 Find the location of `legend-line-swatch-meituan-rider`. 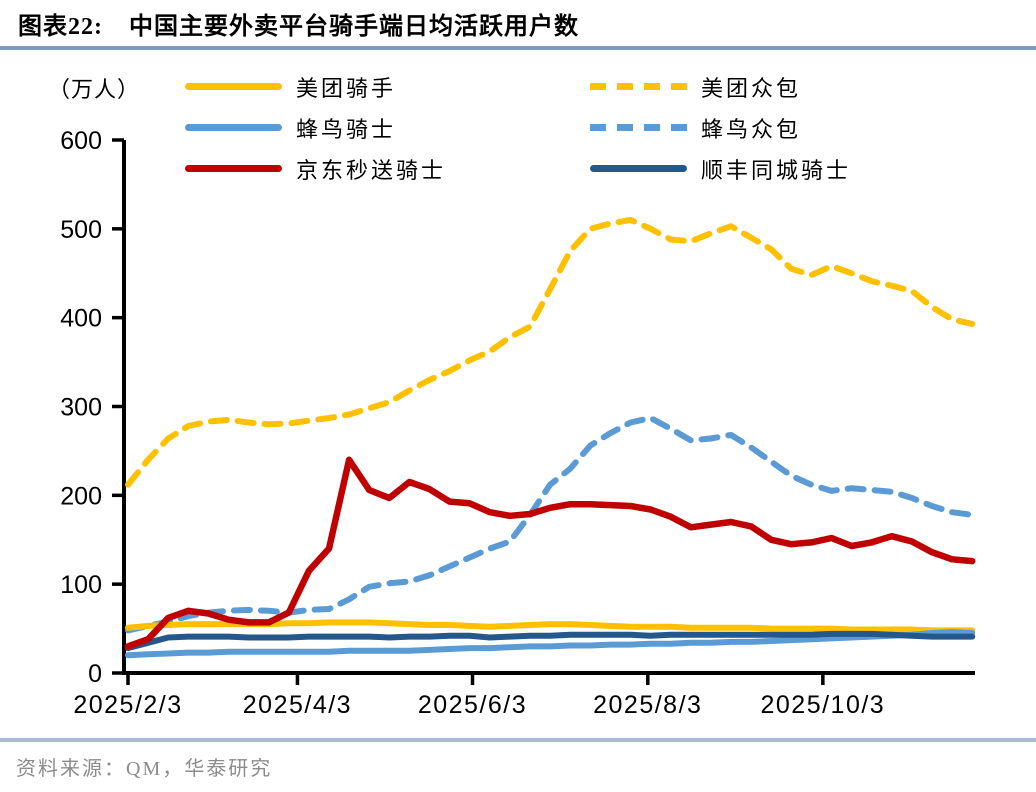

legend-line-swatch-meituan-rider is located at coordinates (233, 86).